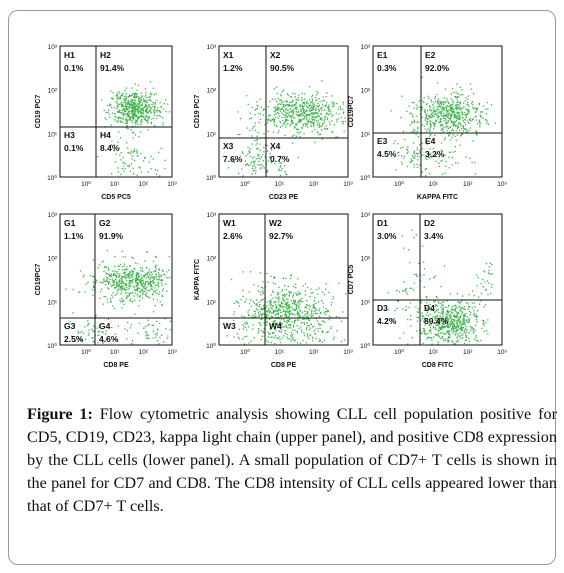  Describe the element at coordinates (365, 178) in the screenshot. I see `plot-e-ytick: 10⁰` at that location.